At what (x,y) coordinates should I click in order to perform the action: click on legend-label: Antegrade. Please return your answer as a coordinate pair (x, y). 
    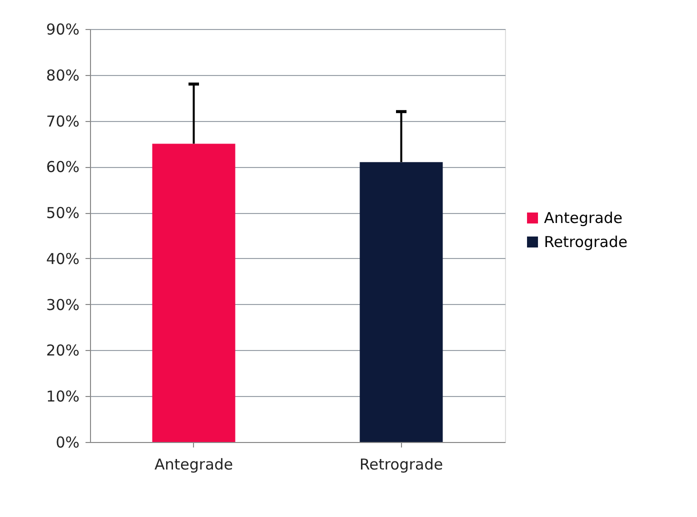
    Looking at the image, I should click on (583, 218).